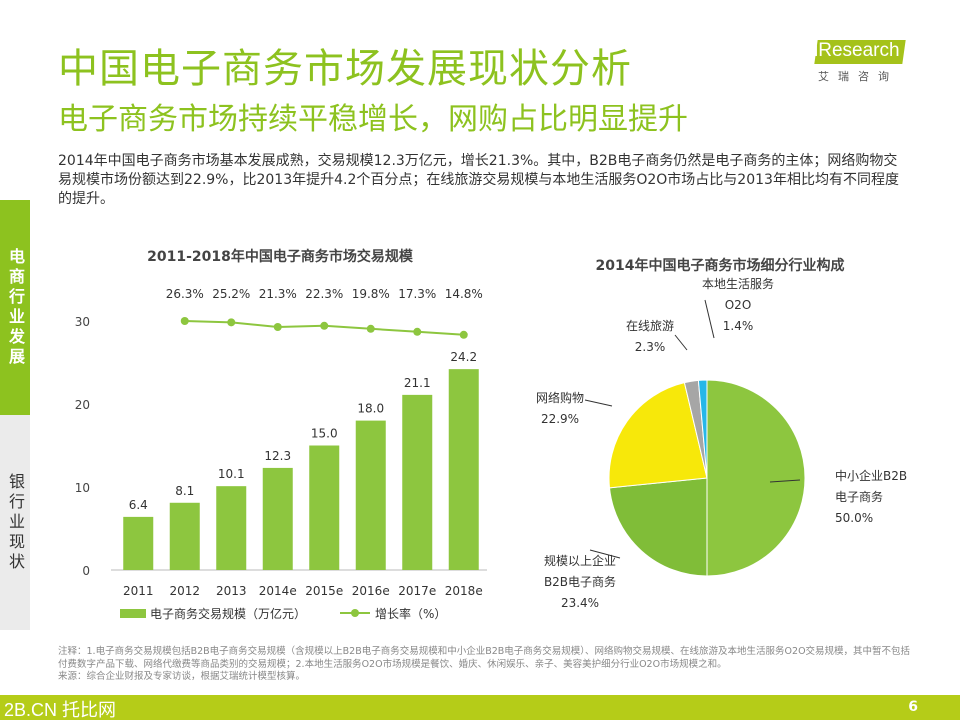 This screenshot has width=960, height=722. I want to click on x-tick-label: 2012, so click(184, 591).